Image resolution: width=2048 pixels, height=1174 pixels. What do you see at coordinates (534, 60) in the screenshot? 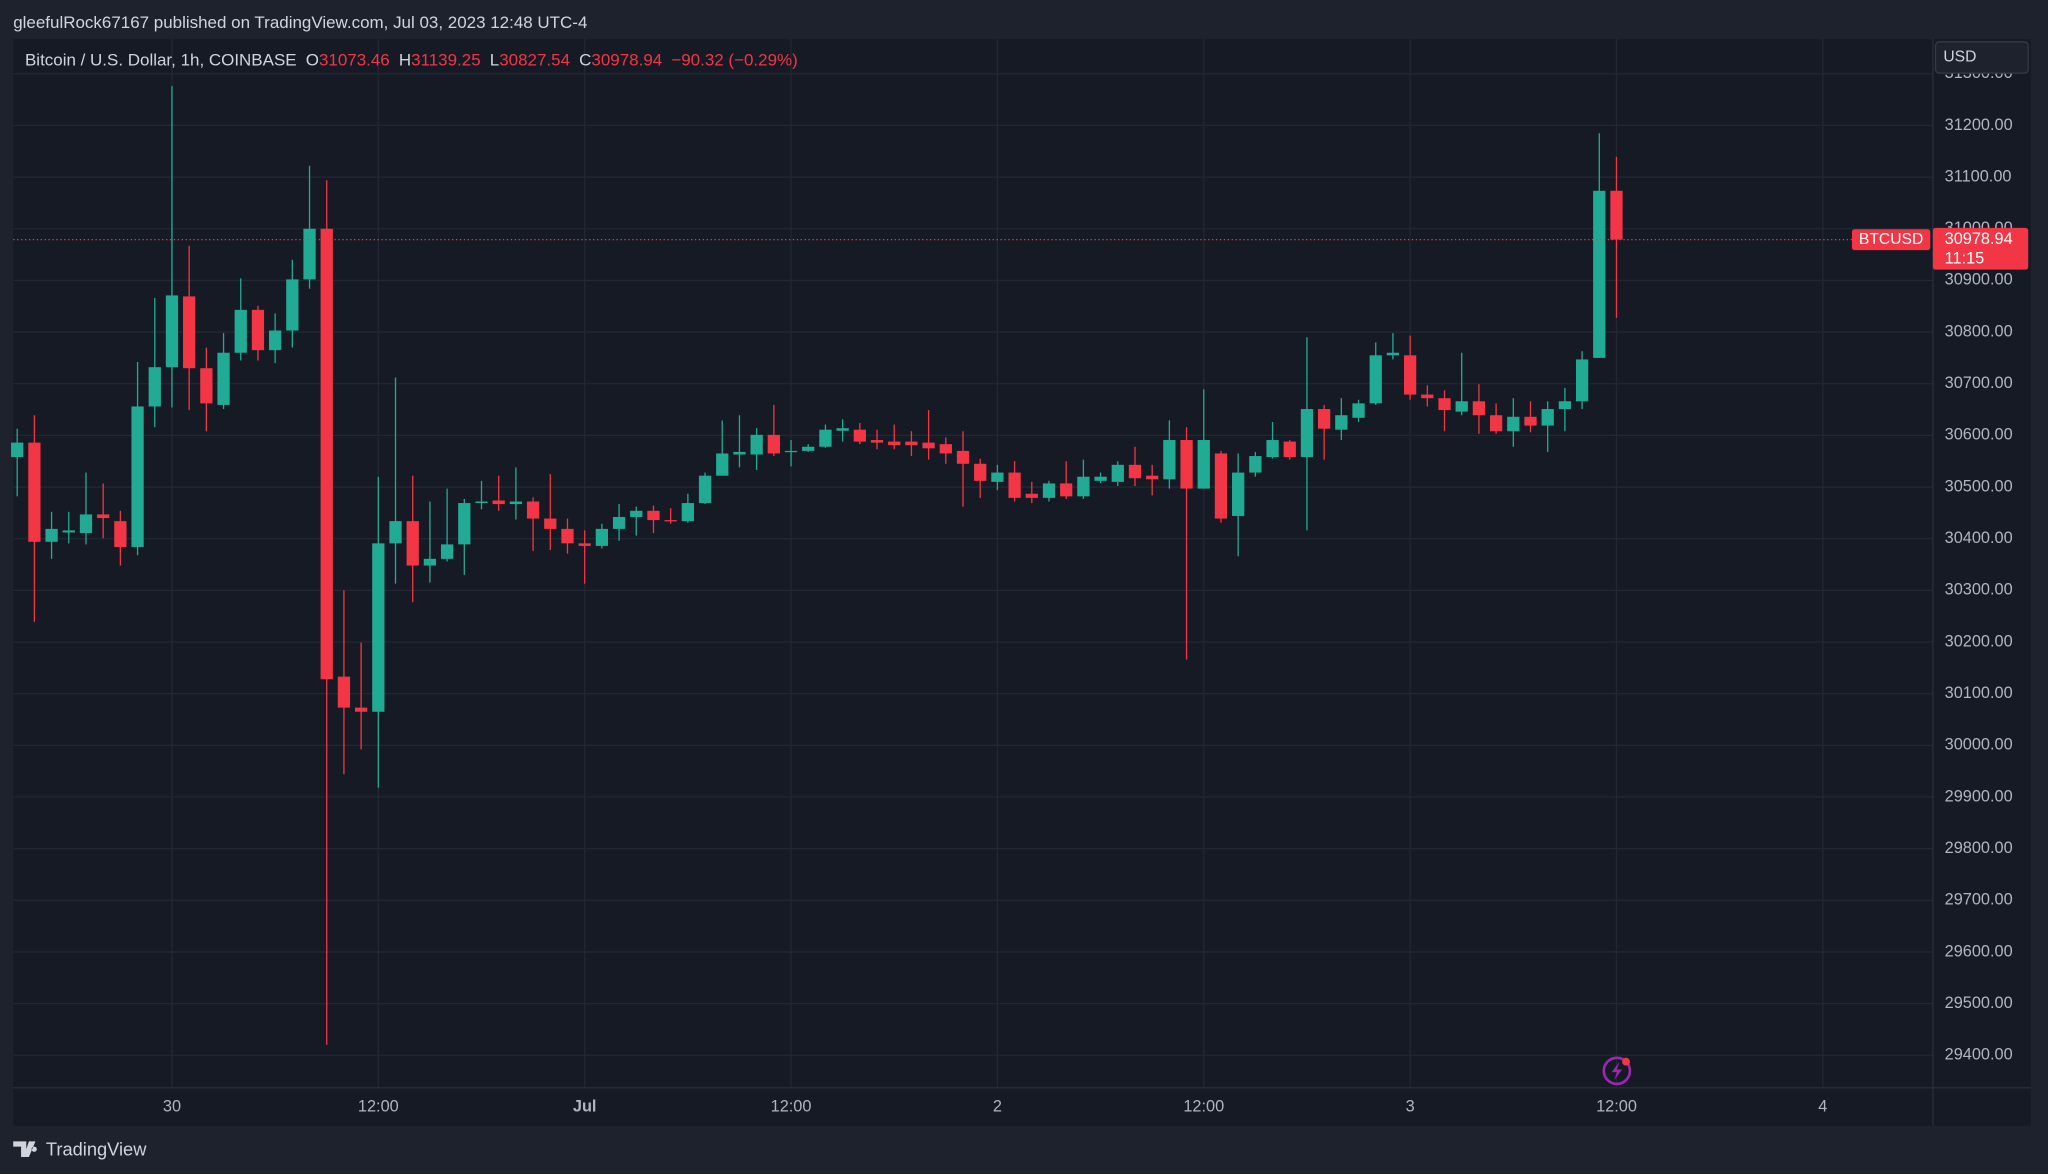
I see `legend-text: 30827.54` at bounding box center [534, 60].